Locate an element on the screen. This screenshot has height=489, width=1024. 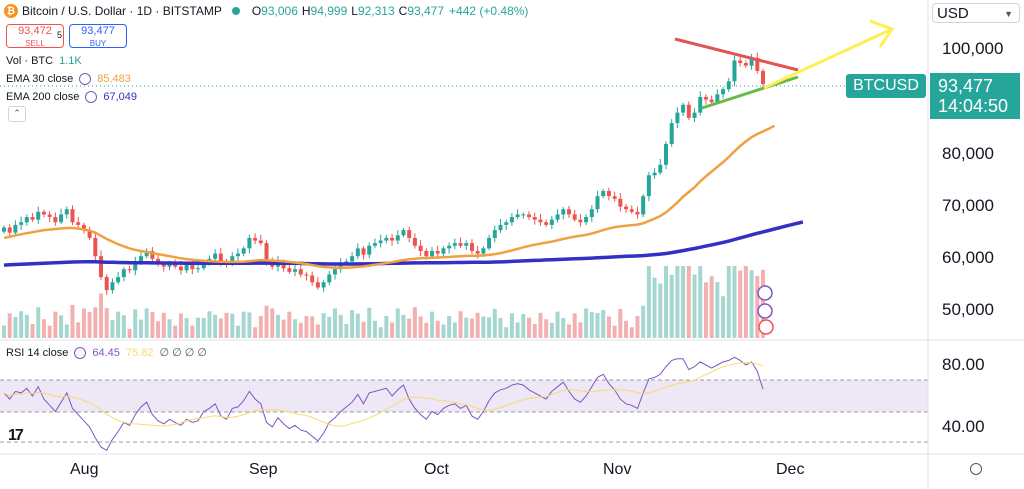
ema30-legend: EMA 30 close 85,483 is located at coordinates (68, 79).